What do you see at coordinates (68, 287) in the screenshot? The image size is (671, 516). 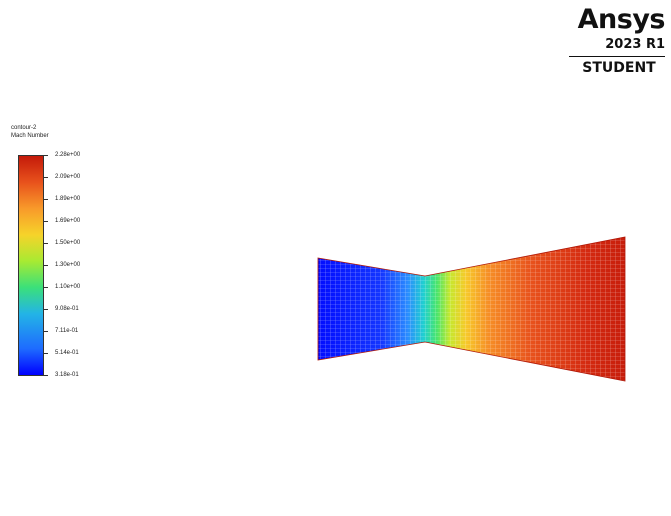 I see `legend-tick-label: 1.10e+00` at bounding box center [68, 287].